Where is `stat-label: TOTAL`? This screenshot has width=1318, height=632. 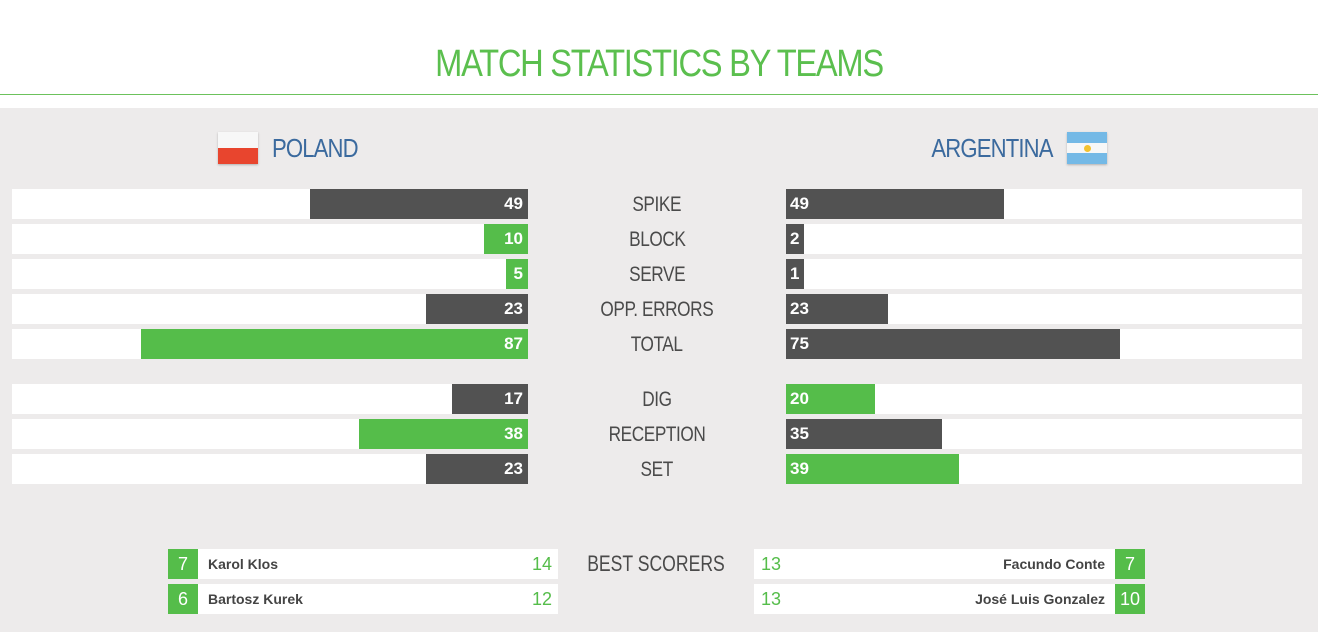 stat-label: TOTAL is located at coordinates (657, 344).